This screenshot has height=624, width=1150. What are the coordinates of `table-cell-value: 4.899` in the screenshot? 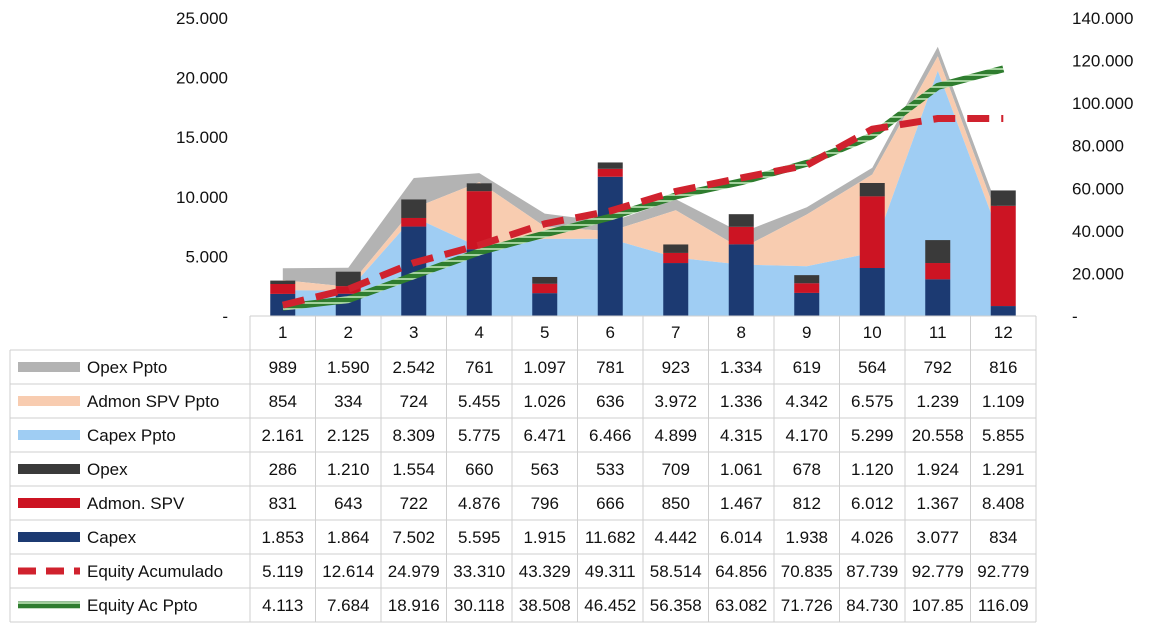 It's located at (675, 435).